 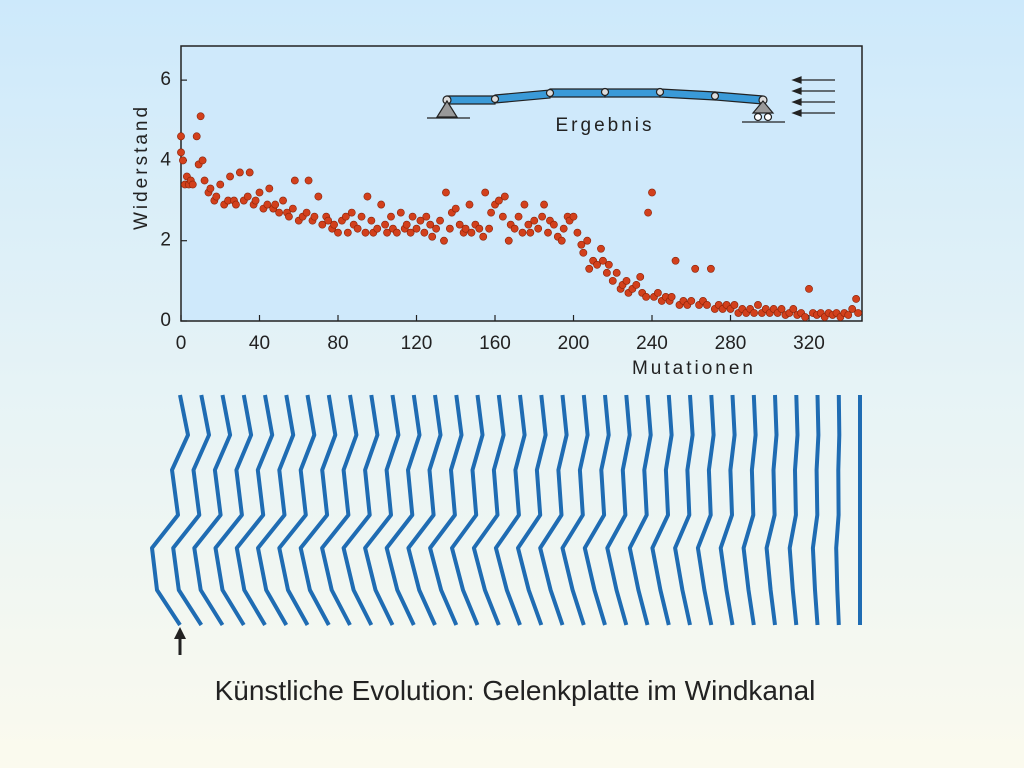 What do you see at coordinates (165, 79) in the screenshot?
I see `y-tick-label: 6` at bounding box center [165, 79].